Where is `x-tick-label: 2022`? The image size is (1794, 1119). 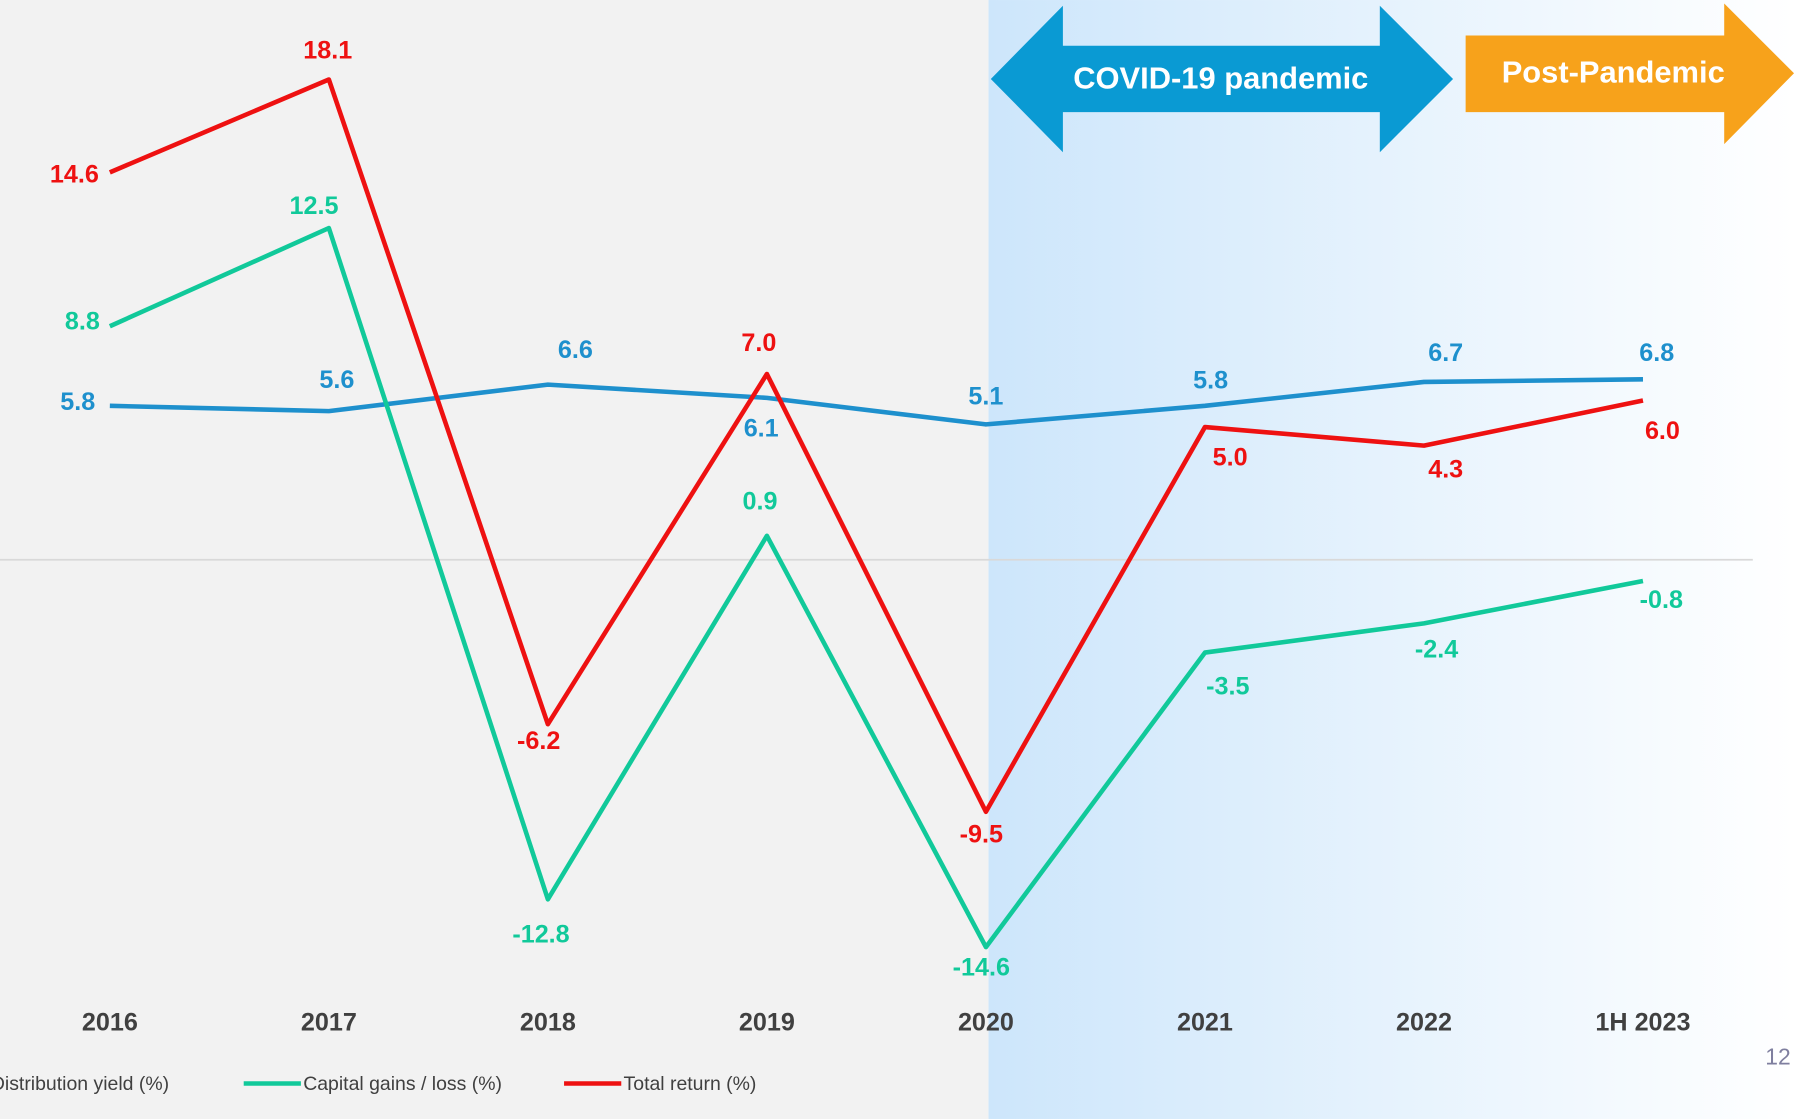 x-tick-label: 2022 is located at coordinates (1424, 1023).